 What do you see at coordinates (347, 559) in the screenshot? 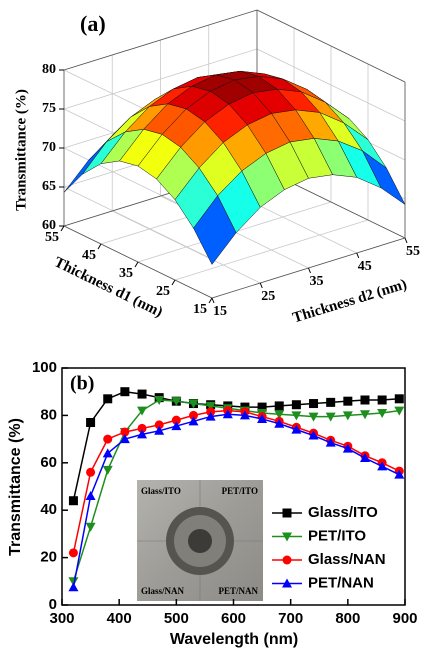
I see `legend-label: Glass/NAN` at bounding box center [347, 559].